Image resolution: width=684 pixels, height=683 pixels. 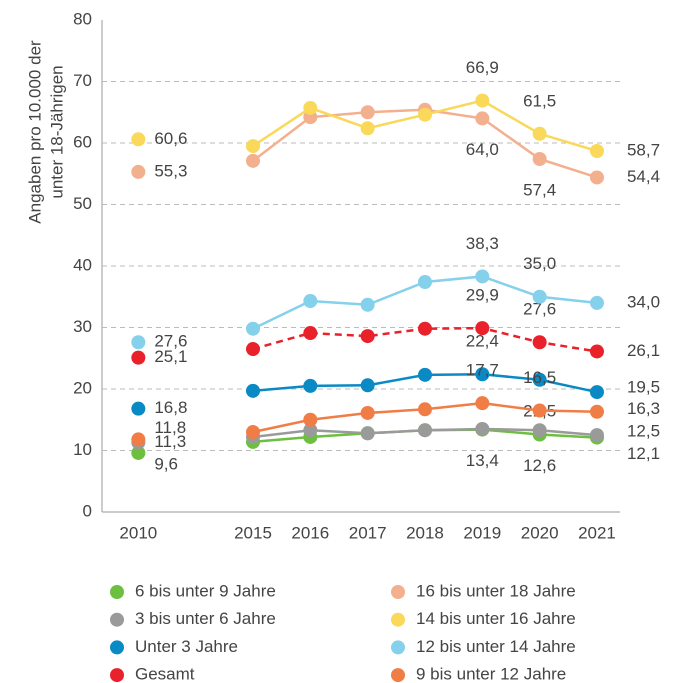 I want to click on data-label: 55,3, so click(x=170, y=170).